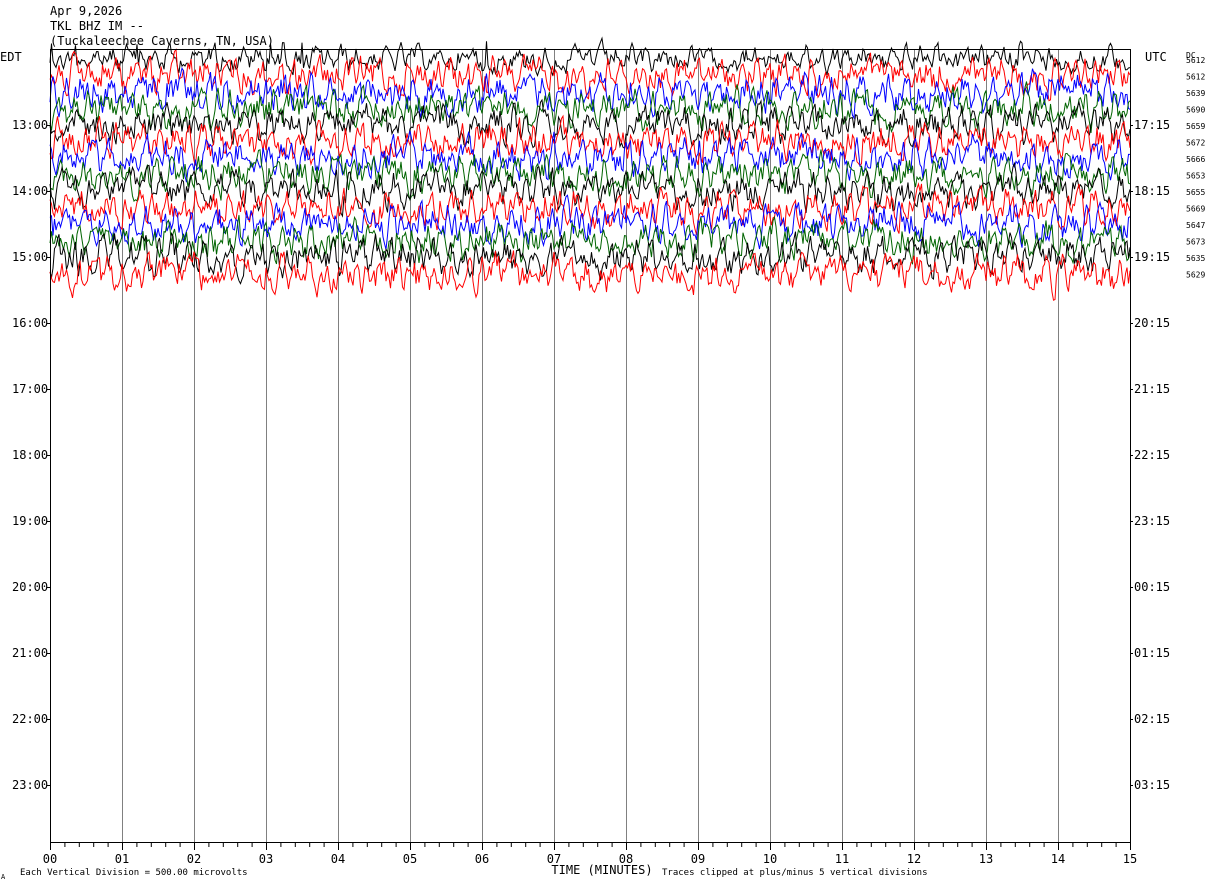 This screenshot has width=1210, height=886. I want to click on header-location: (Tuckaleechee Caverns, TN, USA), so click(162, 41).